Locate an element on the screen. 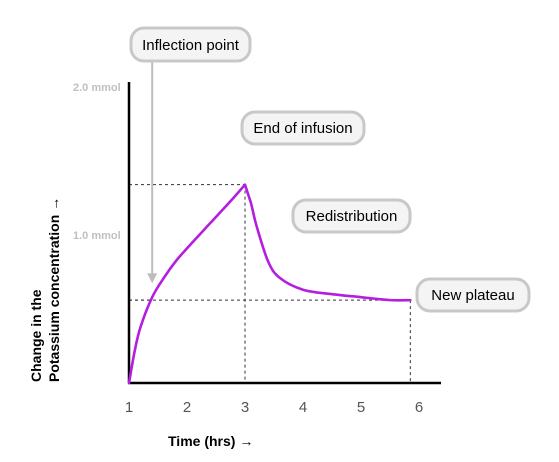 The image size is (559, 462). annotation-new-plateau: New plateau is located at coordinates (473, 295).